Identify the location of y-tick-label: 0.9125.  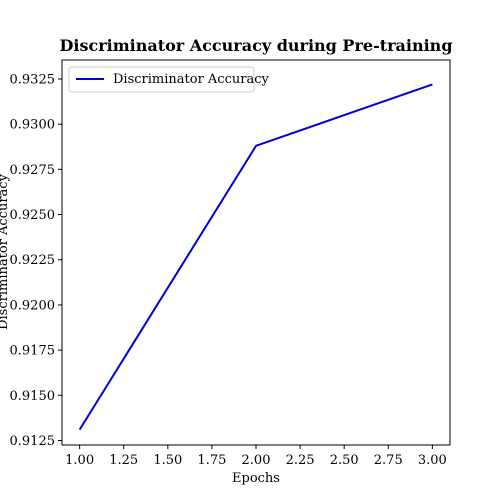
(33, 441).